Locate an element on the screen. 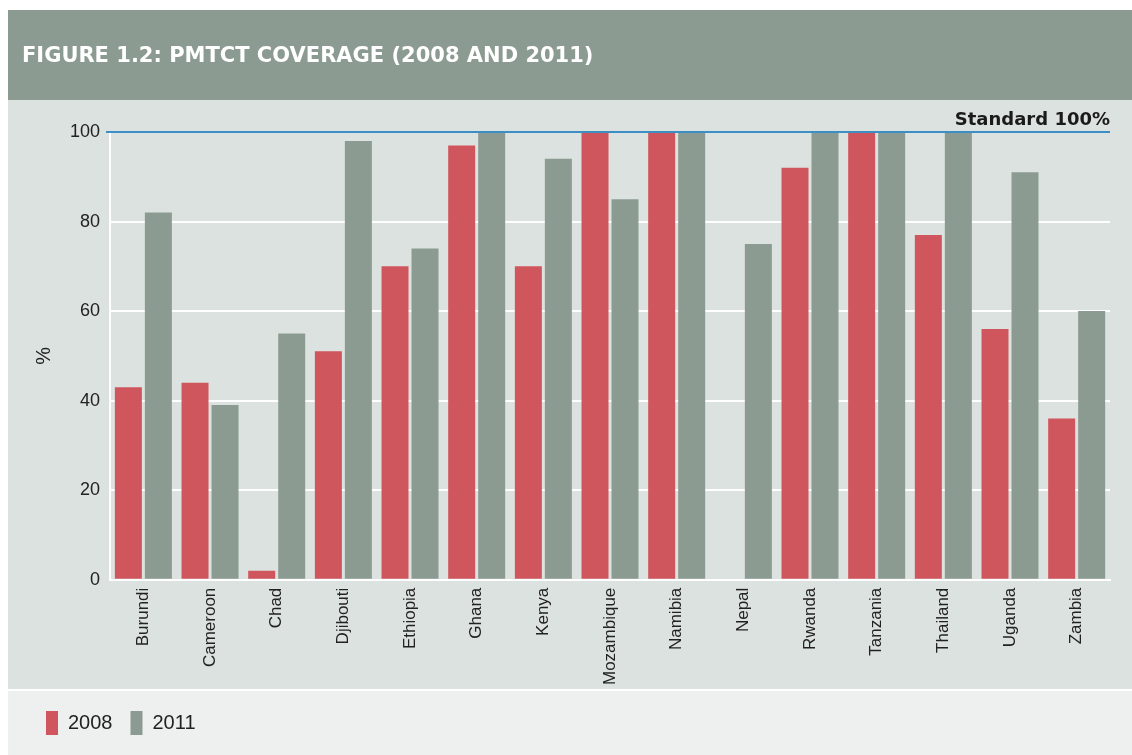  x-tick-label: Ghana is located at coordinates (476, 613).